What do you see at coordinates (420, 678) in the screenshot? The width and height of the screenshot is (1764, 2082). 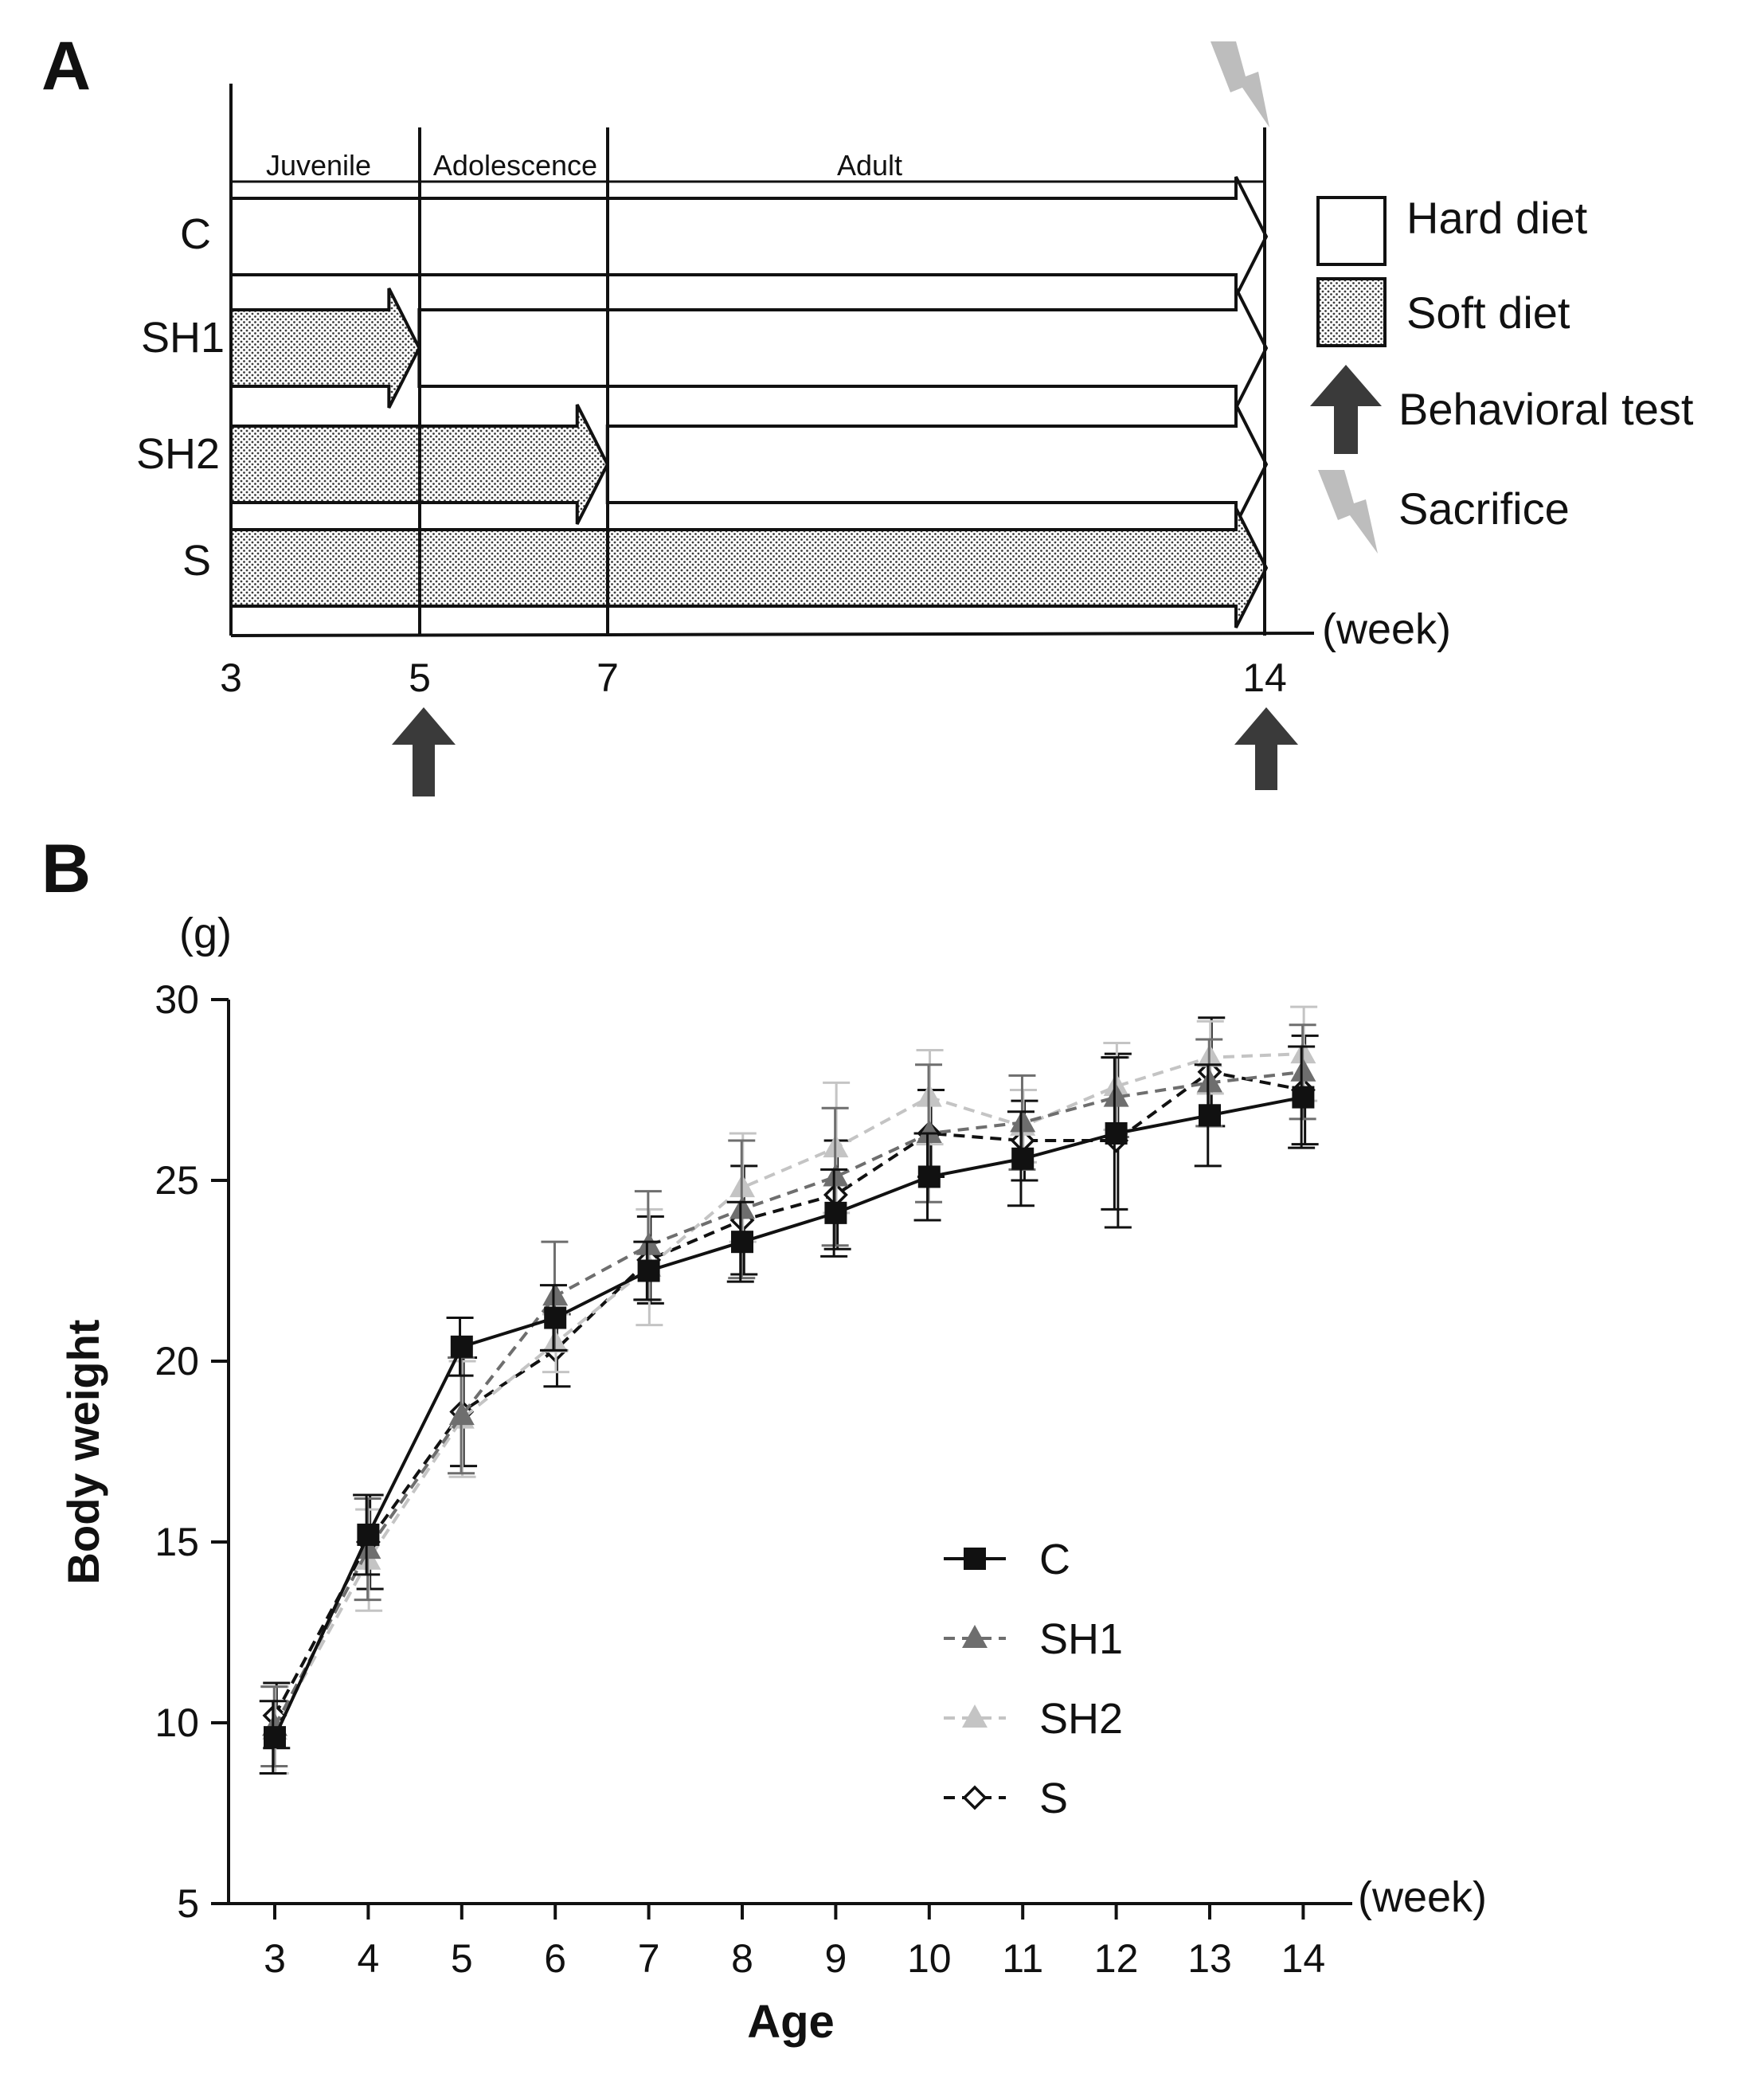 I see `timeline-tick-label: 5` at bounding box center [420, 678].